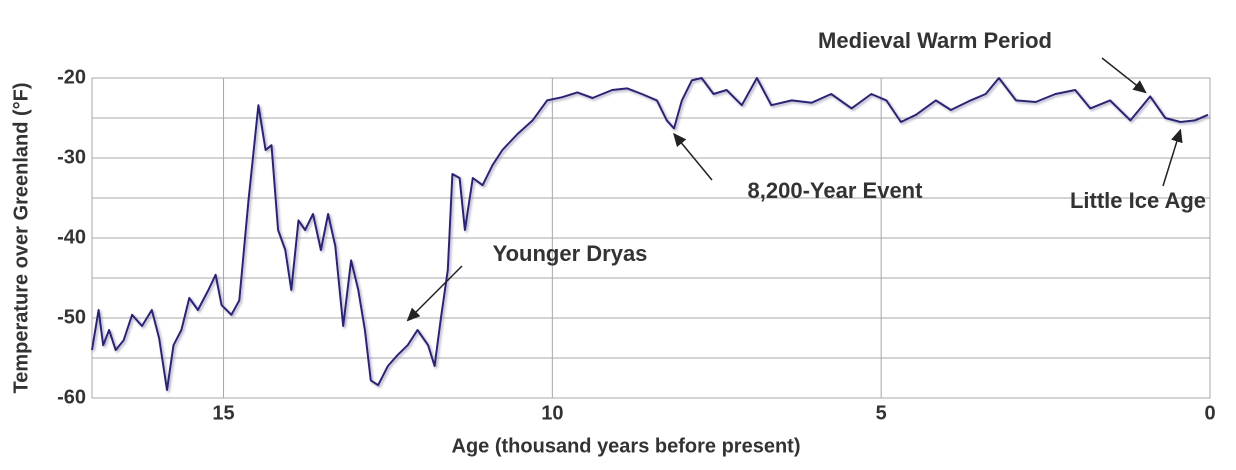 The image size is (1236, 470). Describe the element at coordinates (836, 190) in the screenshot. I see `annotation: 8,200-Year Event` at that location.